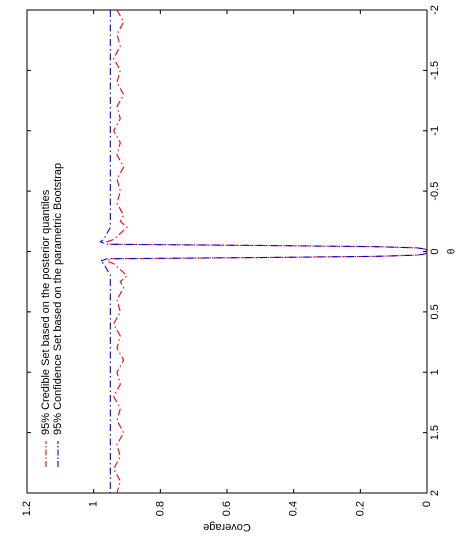 The image size is (457, 541). What do you see at coordinates (427, 504) in the screenshot?
I see `y-tick-label: 0` at bounding box center [427, 504].